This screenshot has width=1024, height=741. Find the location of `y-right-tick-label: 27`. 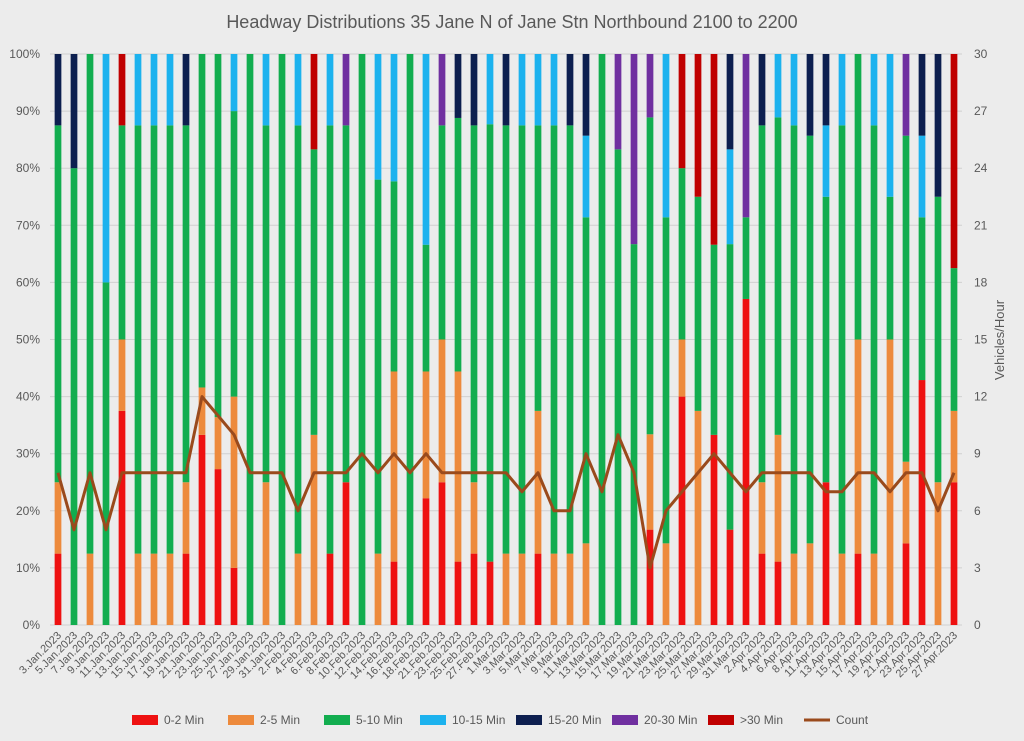

y-right-tick-label: 27 is located at coordinates (981, 111).